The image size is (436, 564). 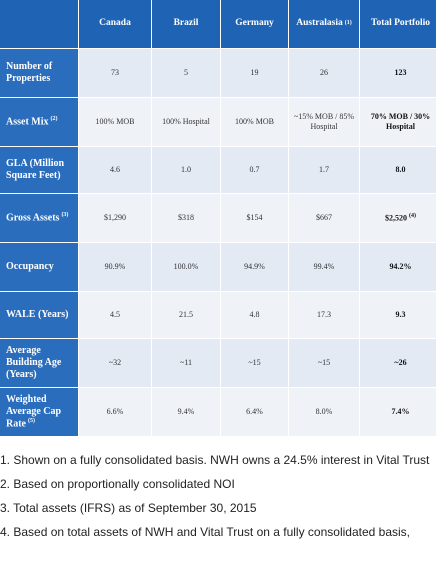 I want to click on cell-value: $318, so click(x=186, y=218).